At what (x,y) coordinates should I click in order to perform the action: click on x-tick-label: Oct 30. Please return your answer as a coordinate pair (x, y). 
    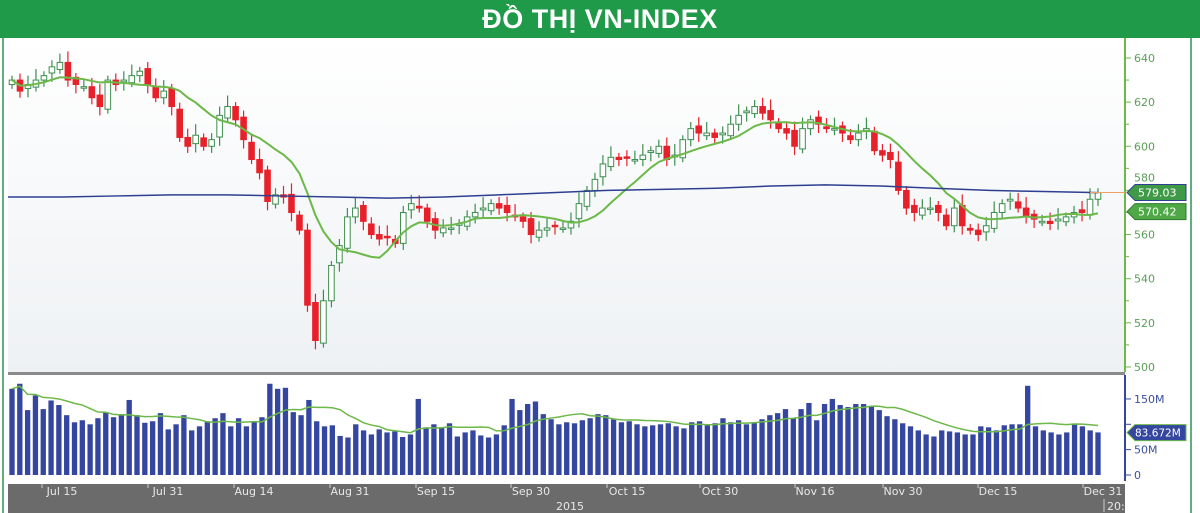
    Looking at the image, I should click on (720, 491).